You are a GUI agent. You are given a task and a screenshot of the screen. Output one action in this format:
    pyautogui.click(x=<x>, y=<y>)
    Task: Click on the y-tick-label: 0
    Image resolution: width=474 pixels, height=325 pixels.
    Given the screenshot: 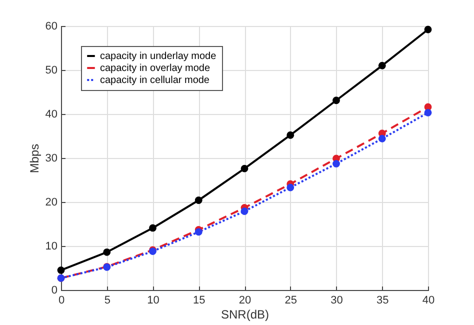 What is the action you would take?
    pyautogui.click(x=54, y=290)
    